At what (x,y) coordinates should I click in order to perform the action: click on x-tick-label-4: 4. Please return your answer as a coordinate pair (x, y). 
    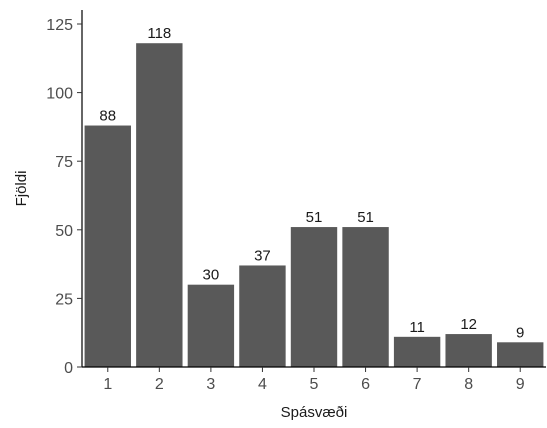
    Looking at the image, I should click on (262, 384).